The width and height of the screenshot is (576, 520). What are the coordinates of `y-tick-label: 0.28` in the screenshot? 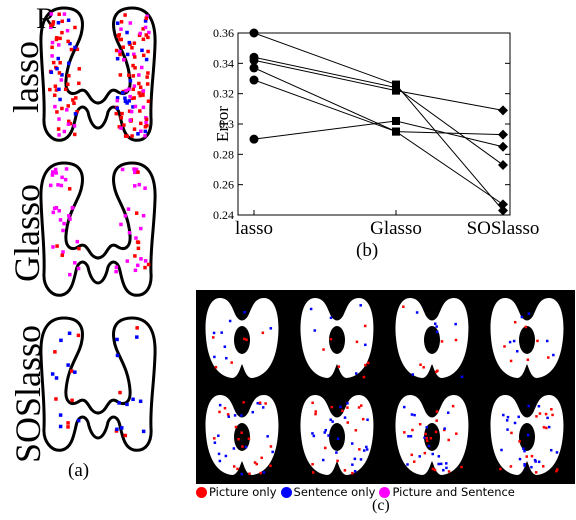 It's located at (223, 154).